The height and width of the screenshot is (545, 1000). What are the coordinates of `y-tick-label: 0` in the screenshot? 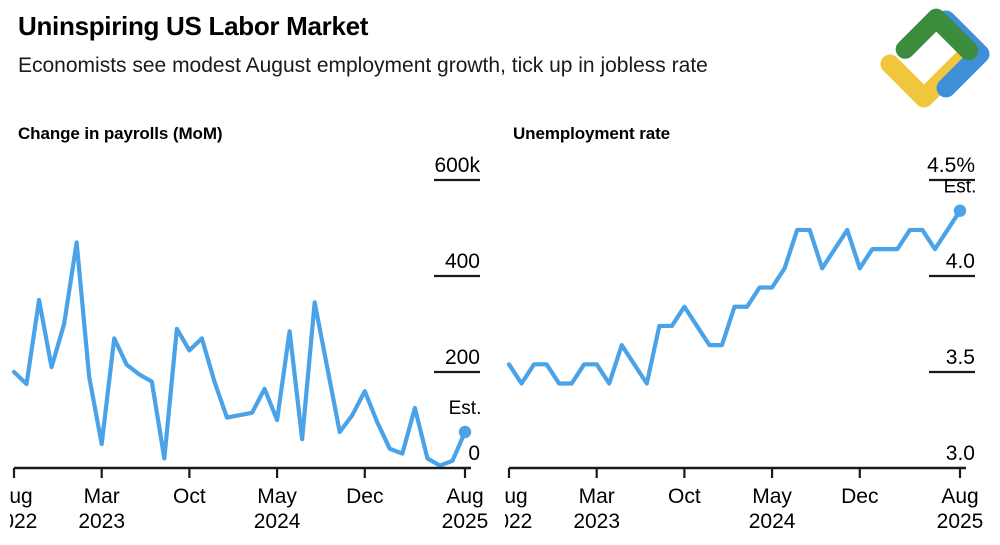 It's located at (474, 453).